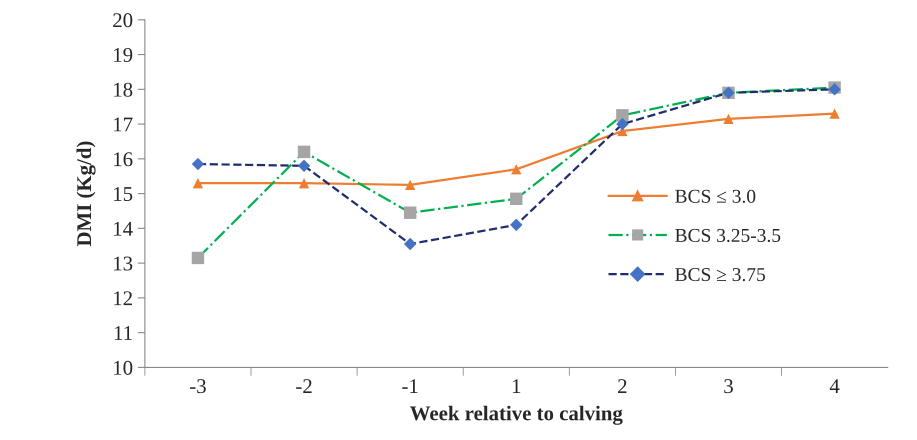 The height and width of the screenshot is (440, 917). I want to click on y-tick-label: 10, so click(123, 367).